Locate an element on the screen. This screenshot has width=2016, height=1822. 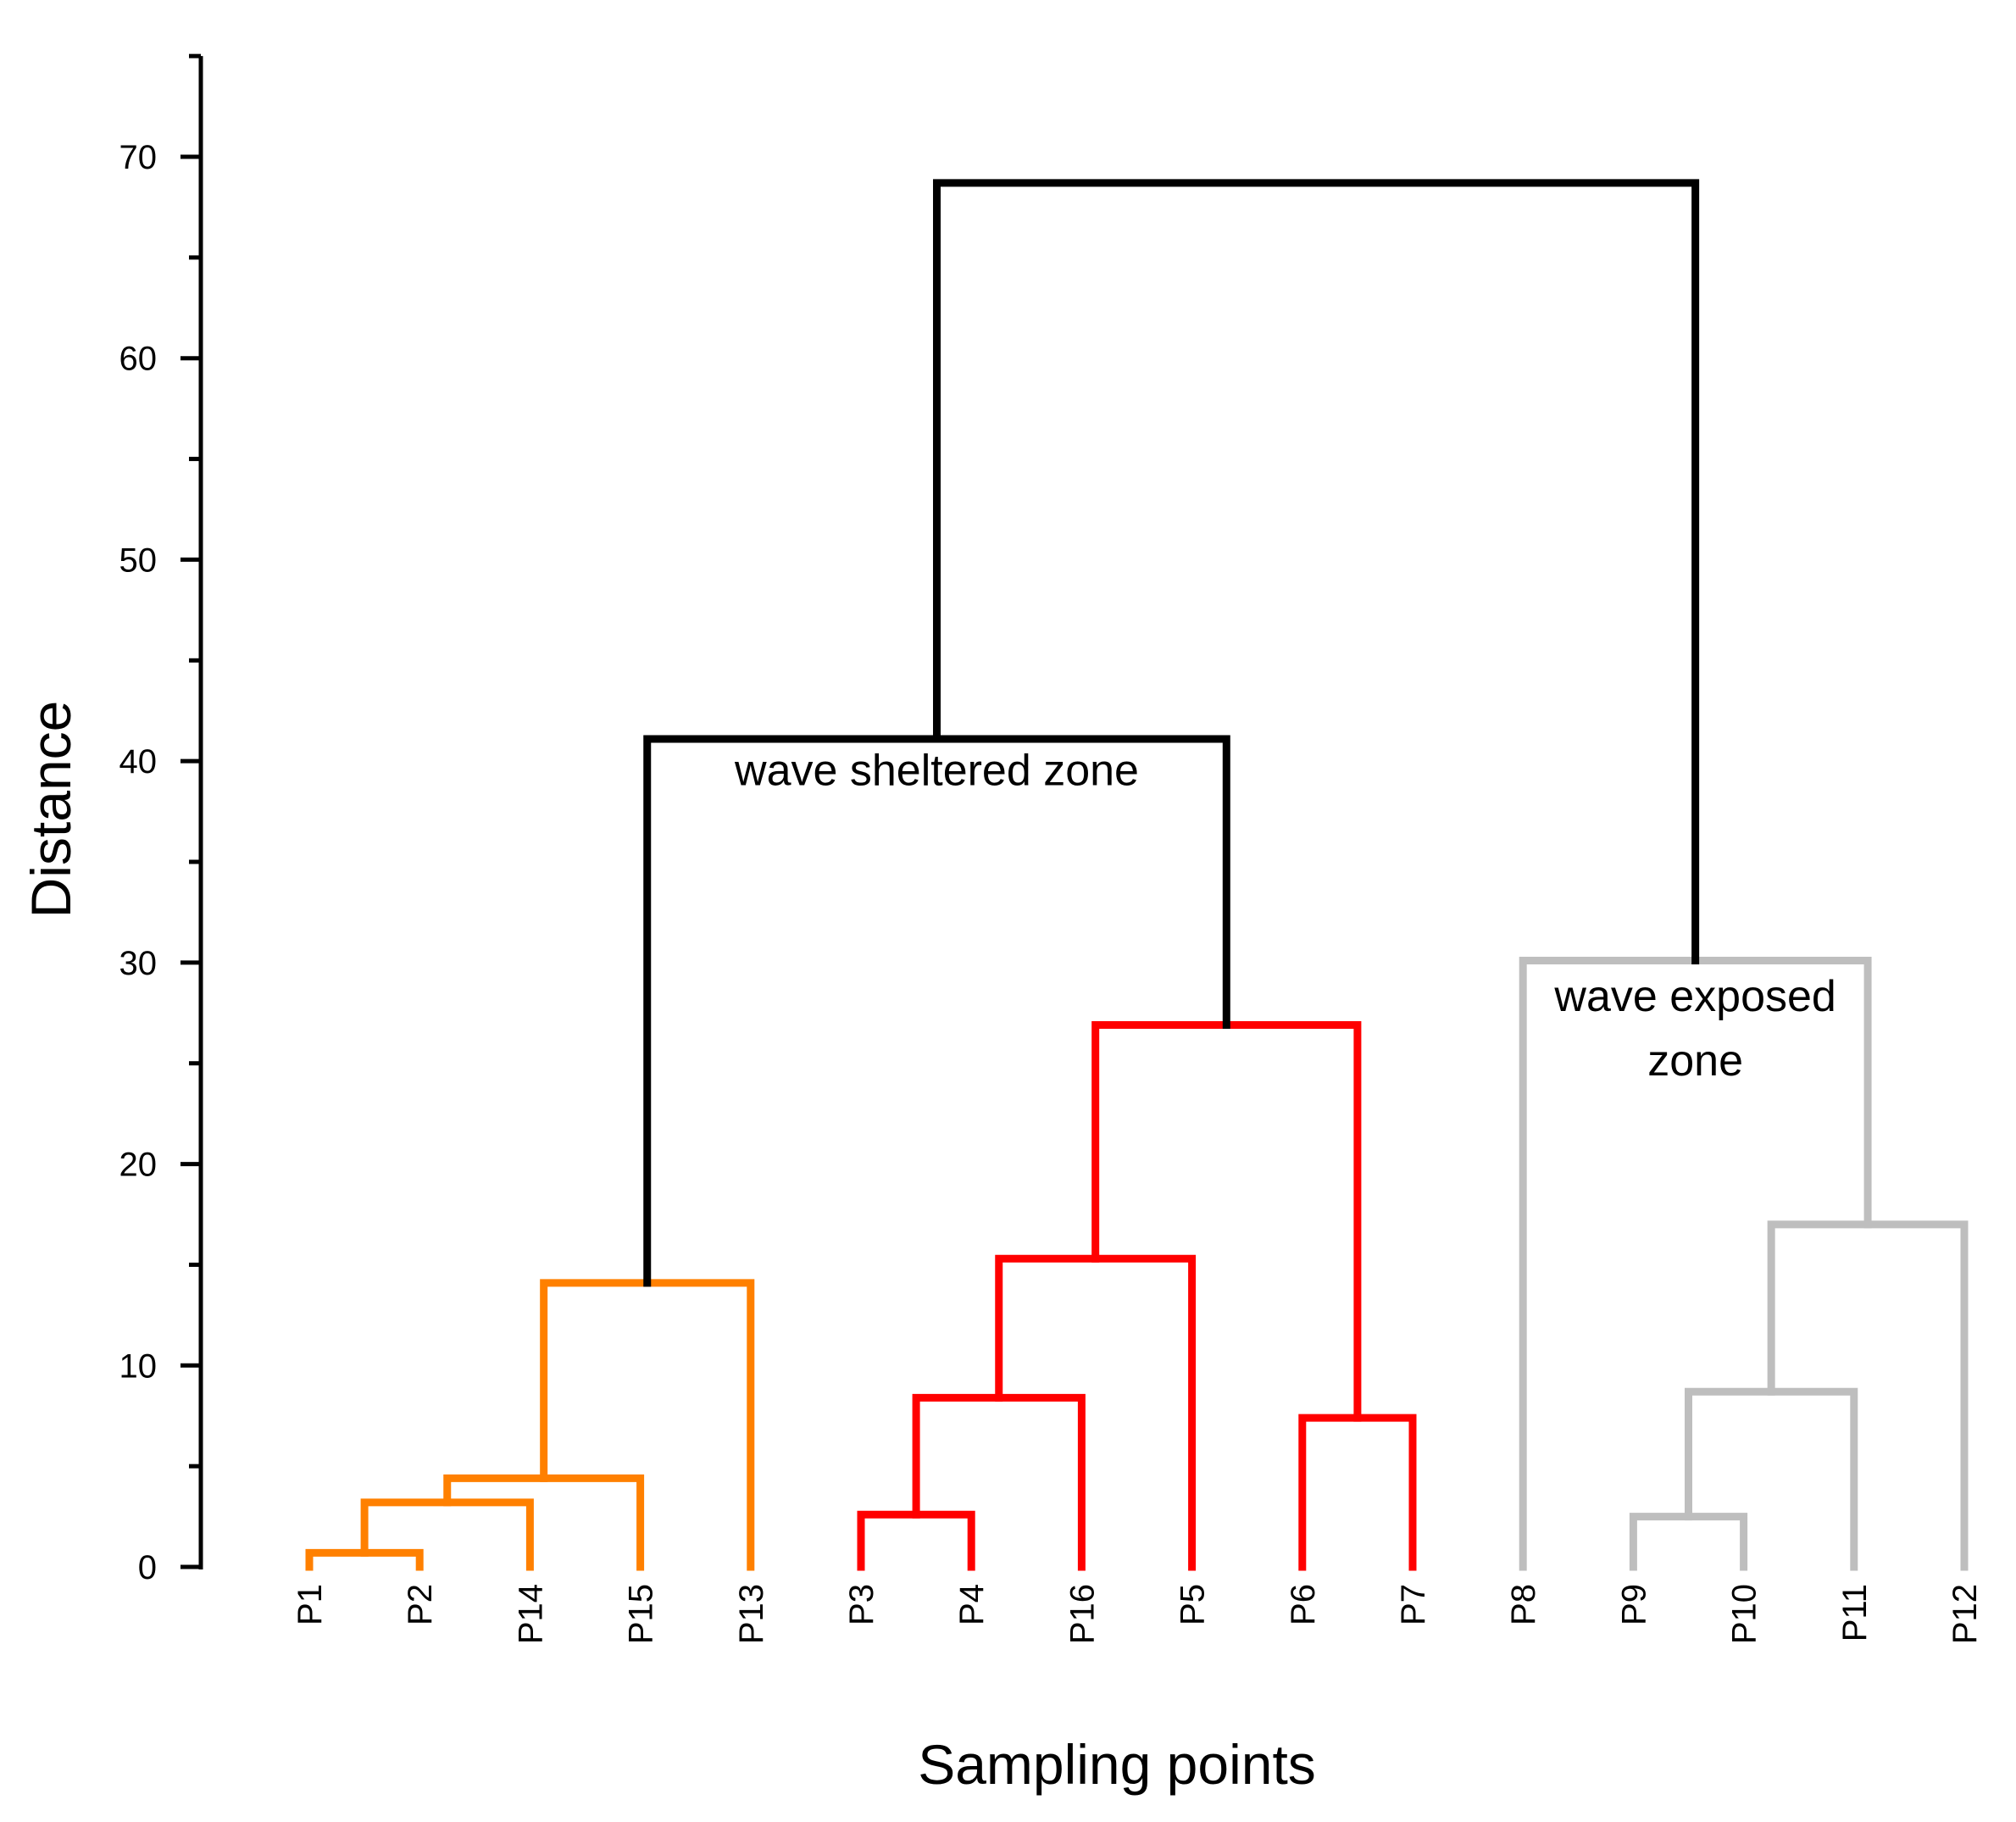
leaf-label-P9: P9 is located at coordinates (1633, 1604).